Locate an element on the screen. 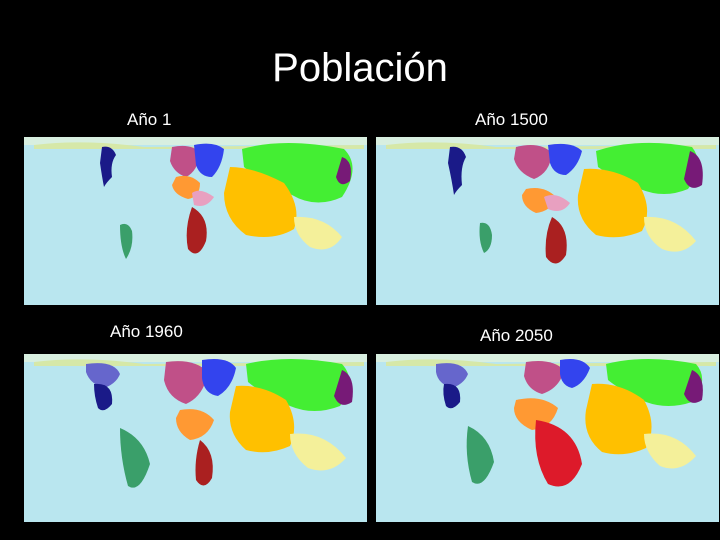 Image resolution: width=720 pixels, height=540 pixels. cartogram-year-1960 is located at coordinates (195, 438).